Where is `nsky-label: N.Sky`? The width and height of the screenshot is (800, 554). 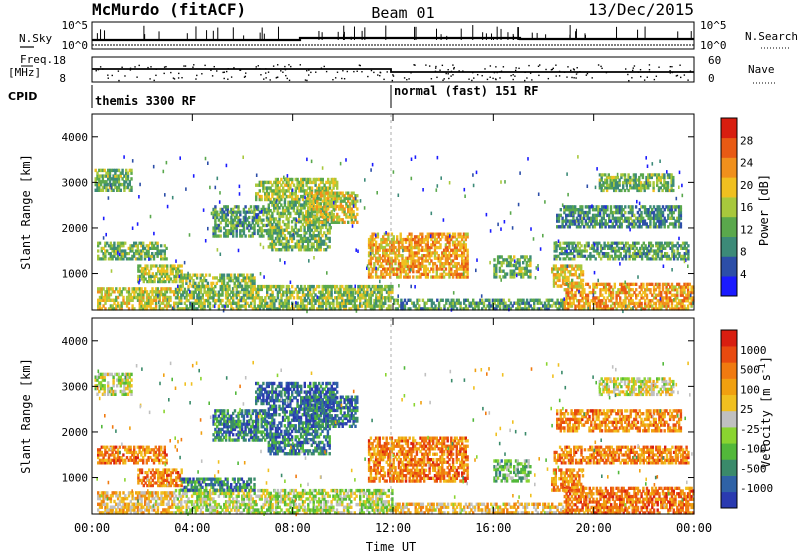
nsky-label: N.Sky is located at coordinates (35, 38).